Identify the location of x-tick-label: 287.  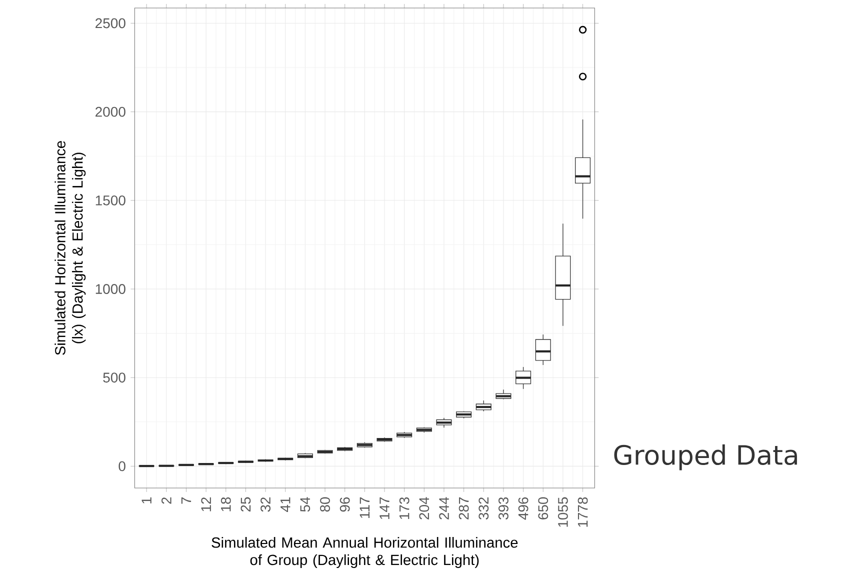
(463, 508).